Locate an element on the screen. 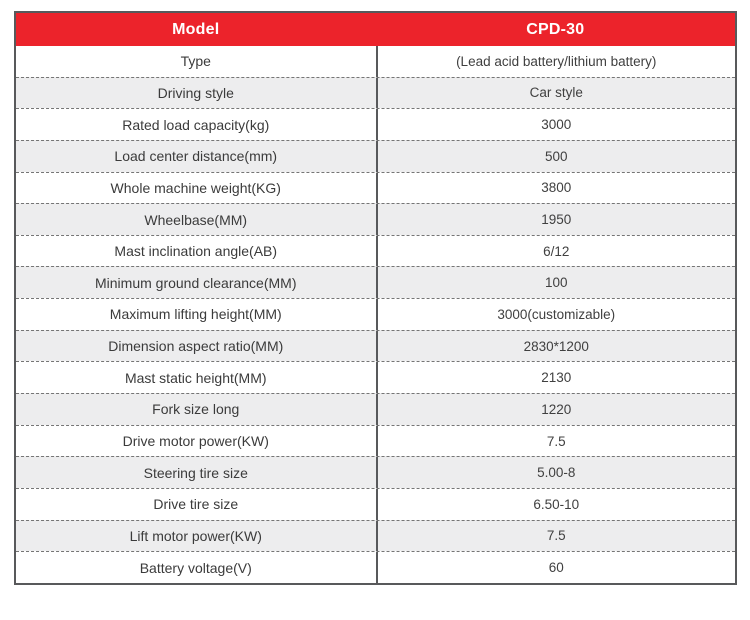 Image resolution: width=750 pixels, height=620 pixels. table-row: Driving style Car style is located at coordinates (376, 92).